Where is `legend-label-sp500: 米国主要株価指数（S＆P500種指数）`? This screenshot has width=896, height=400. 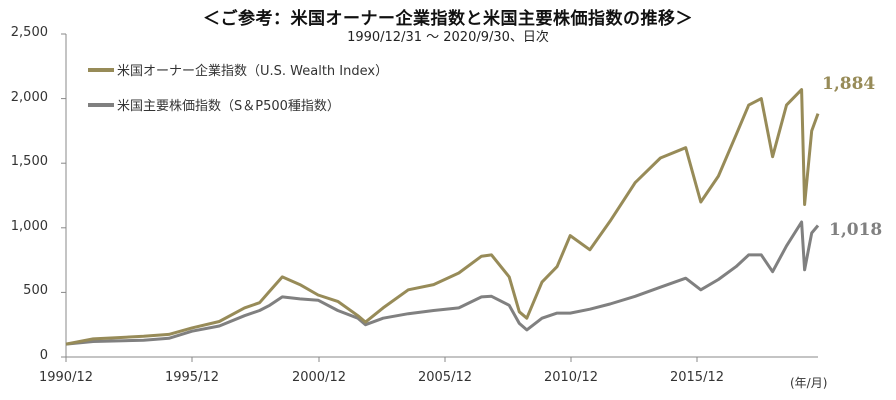 legend-label-sp500: 米国主要株価指数（S＆P500種指数） is located at coordinates (228, 106).